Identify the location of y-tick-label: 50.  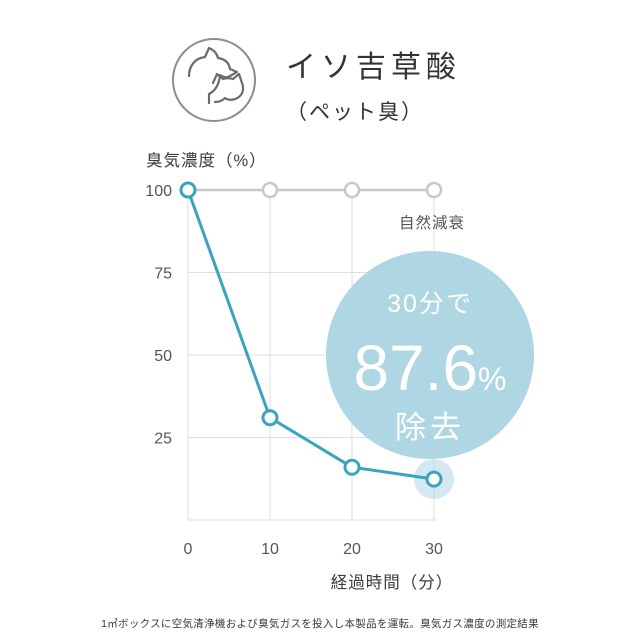
(163, 356).